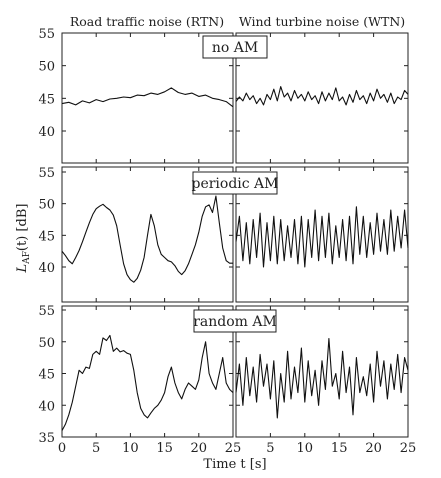 The image size is (441, 478). What do you see at coordinates (46, 67) in the screenshot?
I see `y-tick-label-r0-2: 50` at bounding box center [46, 67].